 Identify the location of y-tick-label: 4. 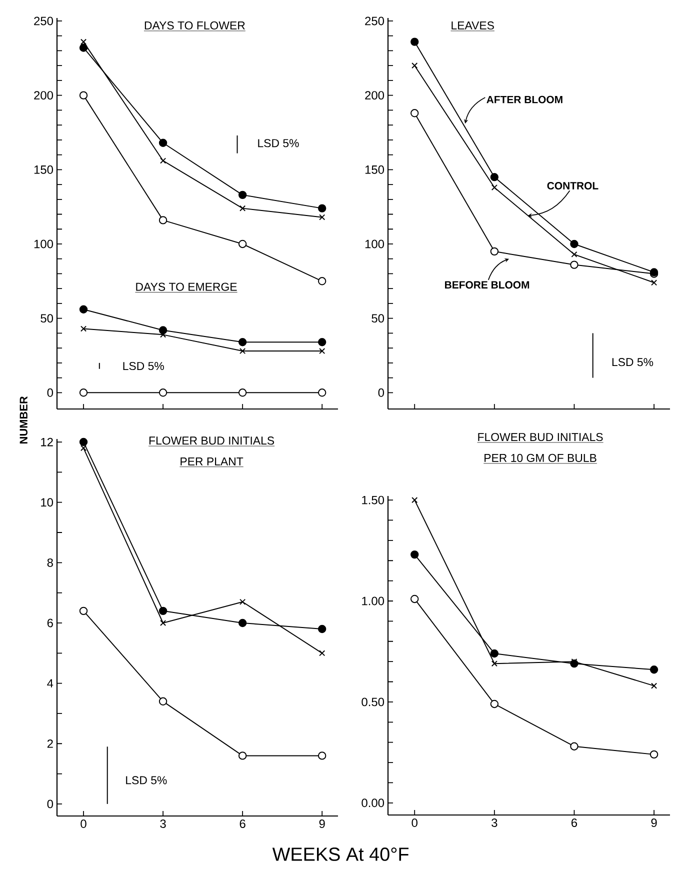
(50, 683).